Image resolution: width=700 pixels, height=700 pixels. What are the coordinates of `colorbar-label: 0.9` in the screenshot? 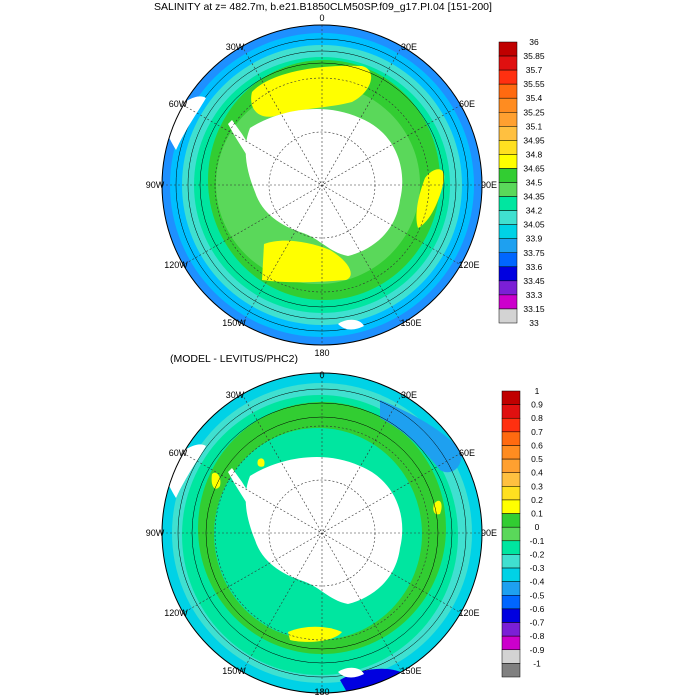 It's located at (537, 405).